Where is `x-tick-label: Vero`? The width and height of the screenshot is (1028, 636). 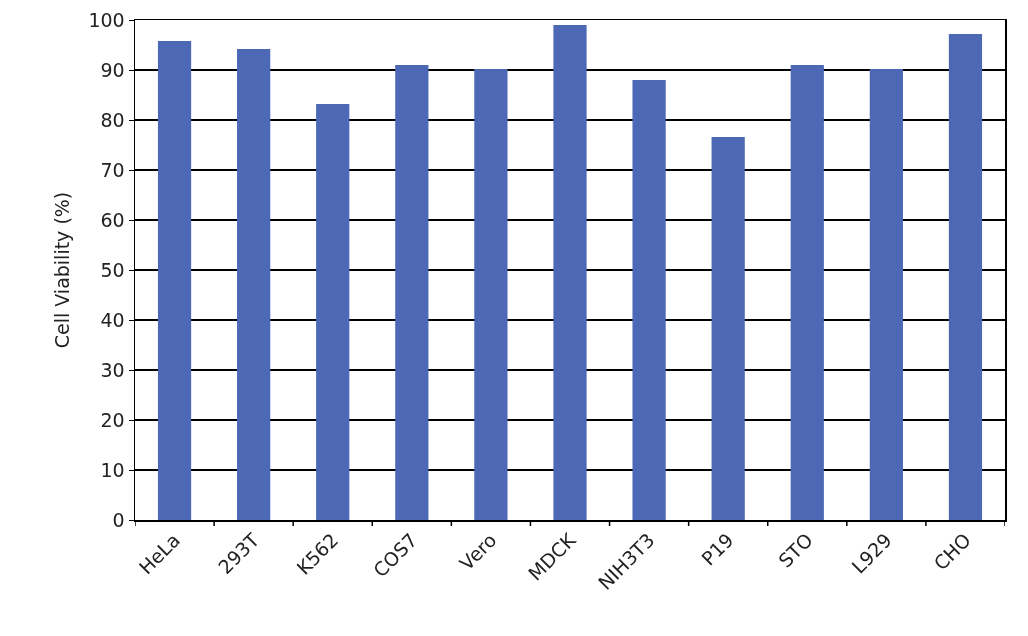 x-tick-label: Vero is located at coordinates (478, 551).